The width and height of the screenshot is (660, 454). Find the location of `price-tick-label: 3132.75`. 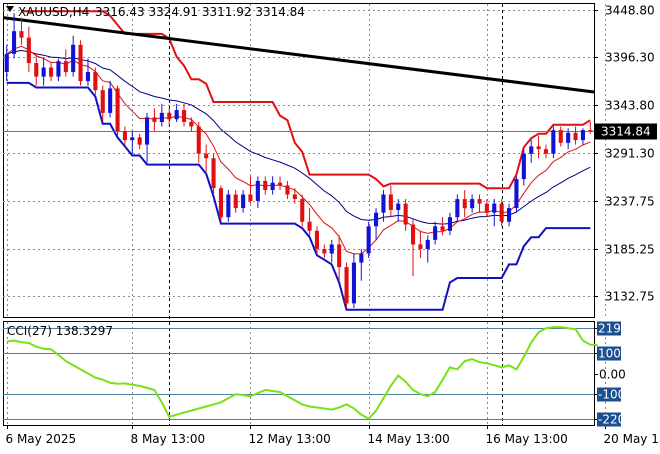

price-tick-label: 3132.75 is located at coordinates (630, 297).